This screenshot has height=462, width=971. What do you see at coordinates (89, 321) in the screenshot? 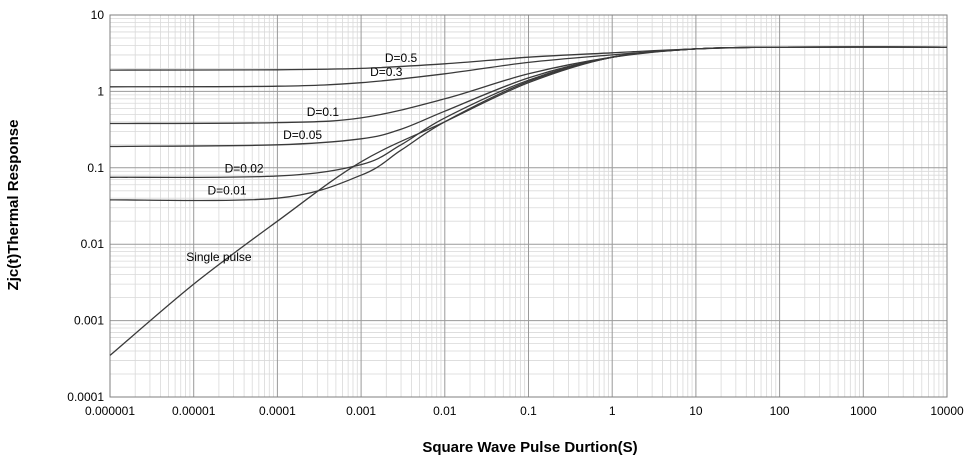
I see `y-tick-label: 0.001` at bounding box center [89, 321].